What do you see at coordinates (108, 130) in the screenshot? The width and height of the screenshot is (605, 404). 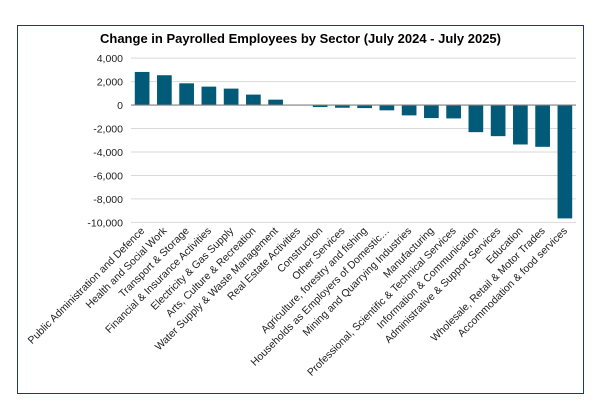 I see `y-tick-label: -2,000` at bounding box center [108, 130].